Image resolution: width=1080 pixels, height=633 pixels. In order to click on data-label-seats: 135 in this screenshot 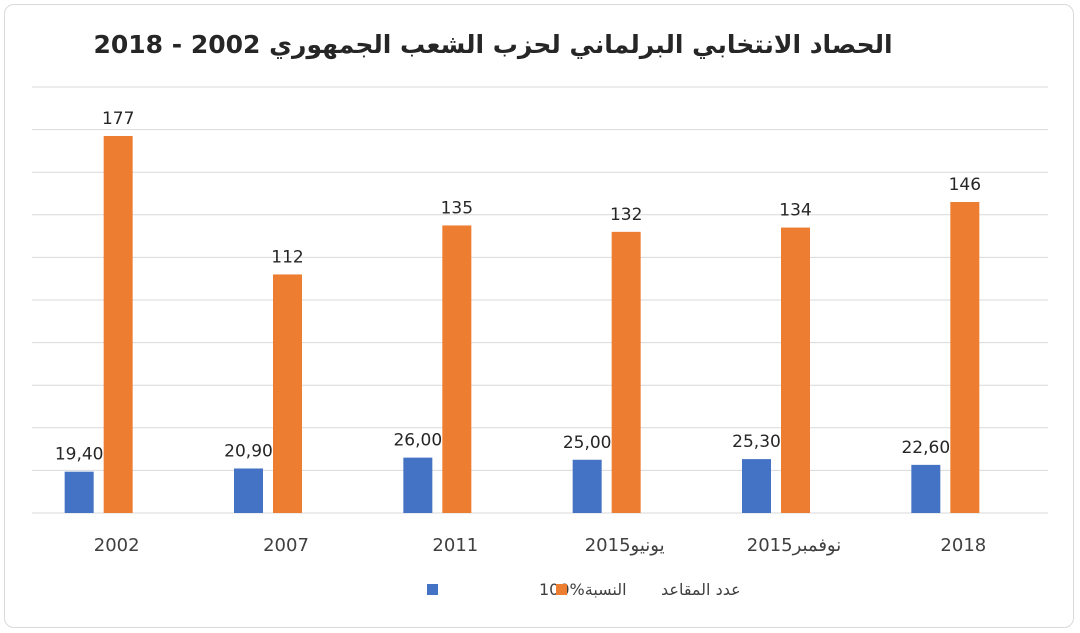, I will do `click(457, 208)`.